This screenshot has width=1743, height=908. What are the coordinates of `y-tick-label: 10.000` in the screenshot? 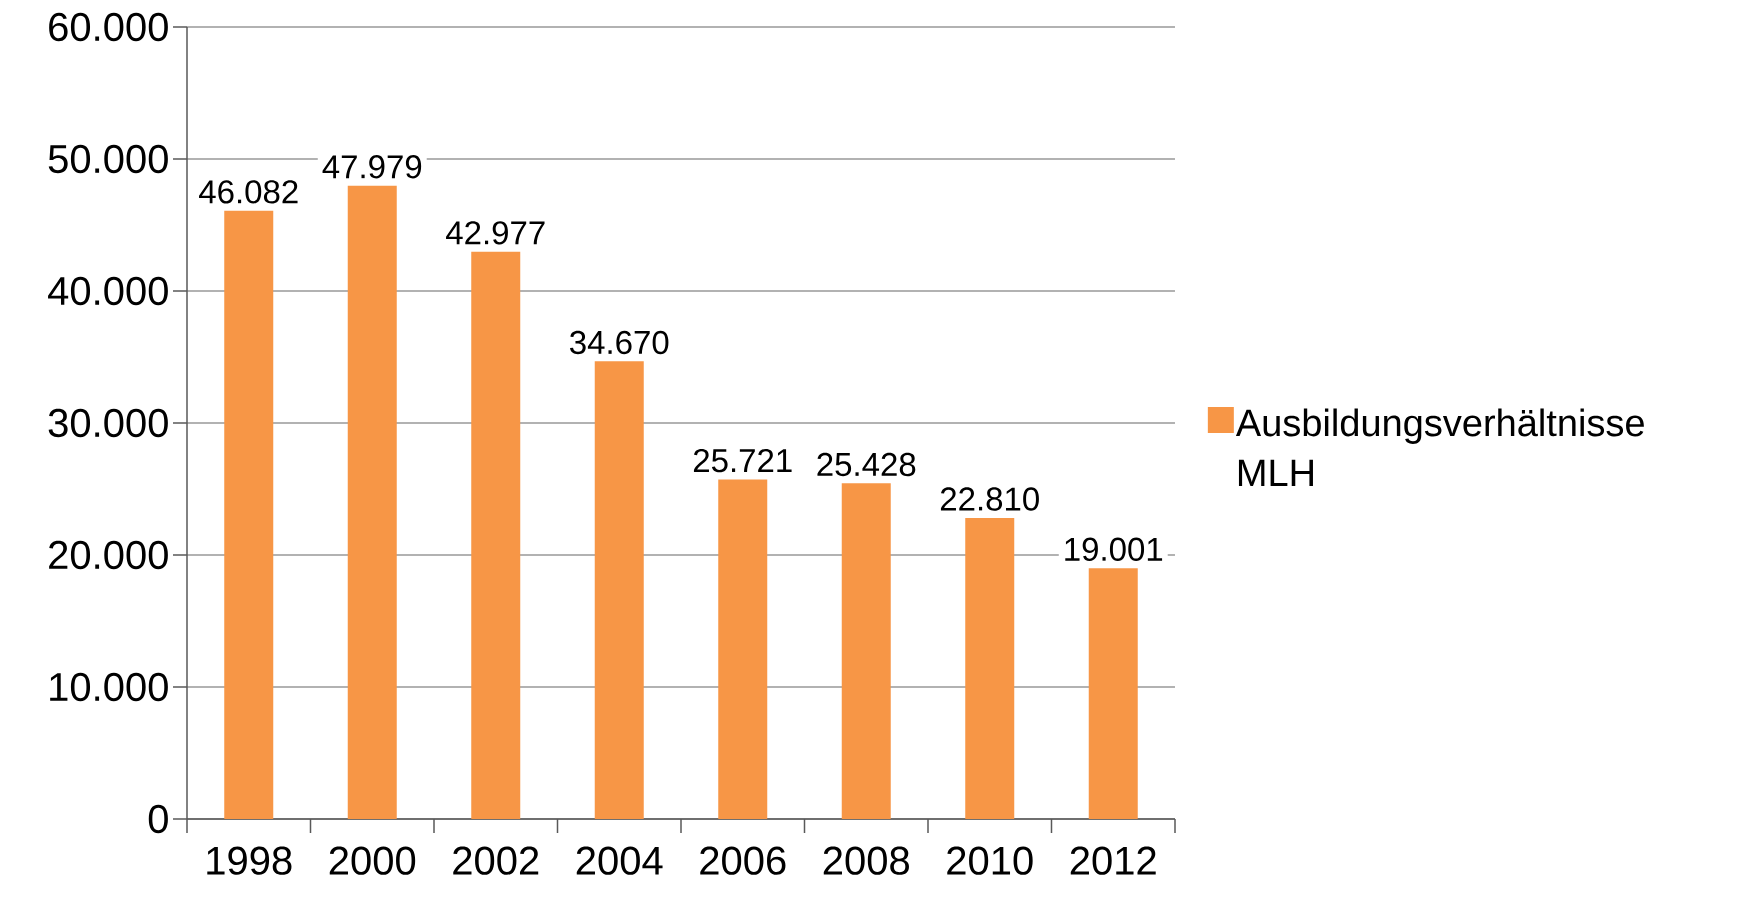 It's located at (109, 687).